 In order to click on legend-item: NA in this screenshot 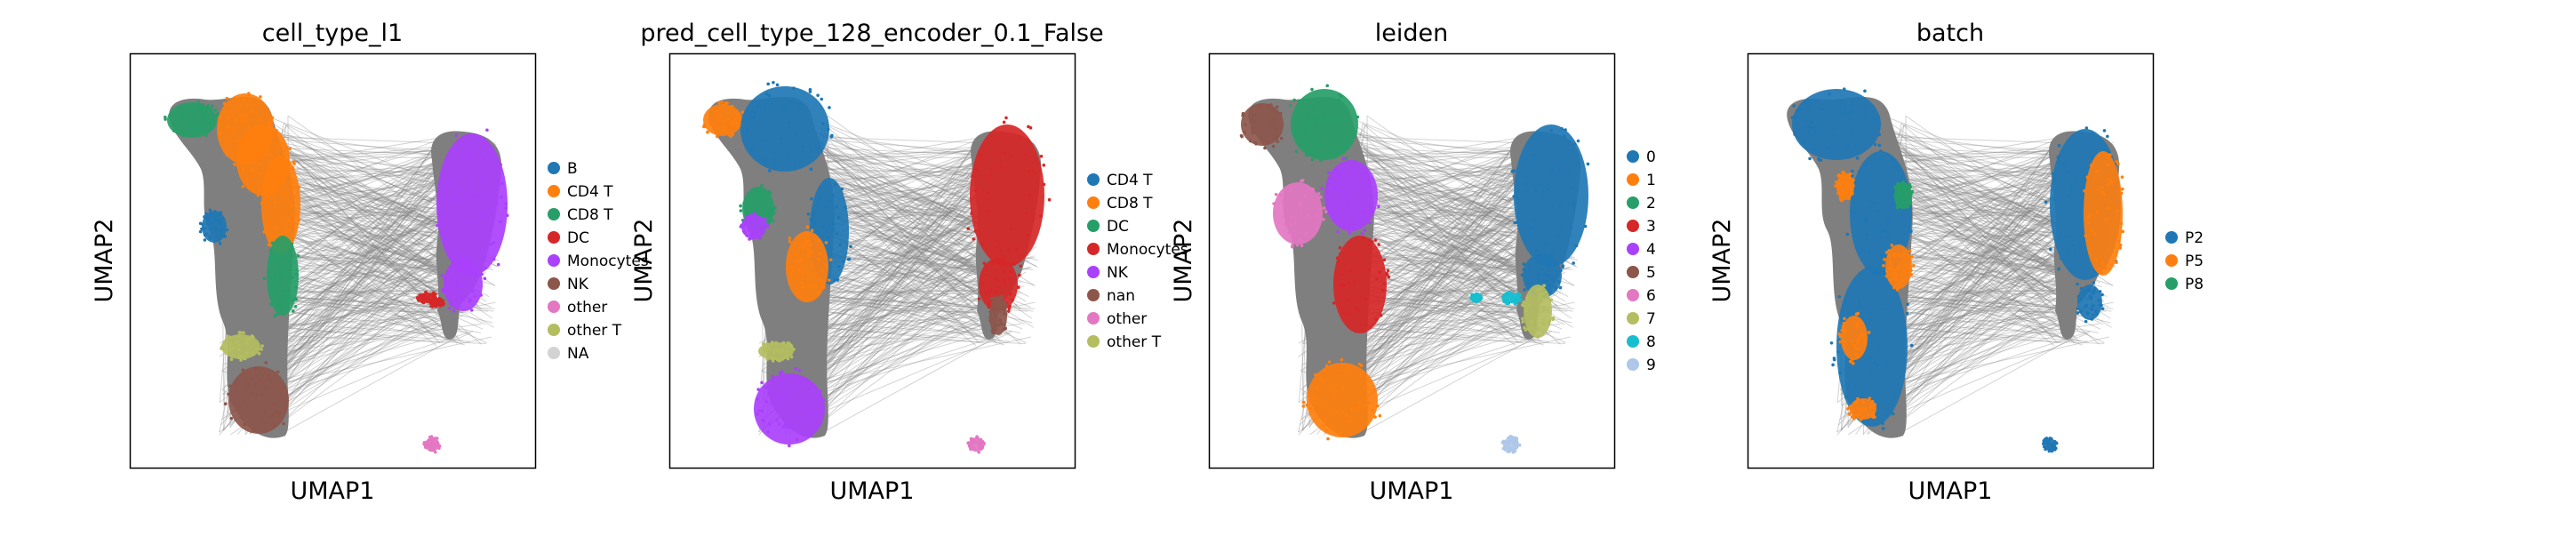, I will do `click(568, 354)`.